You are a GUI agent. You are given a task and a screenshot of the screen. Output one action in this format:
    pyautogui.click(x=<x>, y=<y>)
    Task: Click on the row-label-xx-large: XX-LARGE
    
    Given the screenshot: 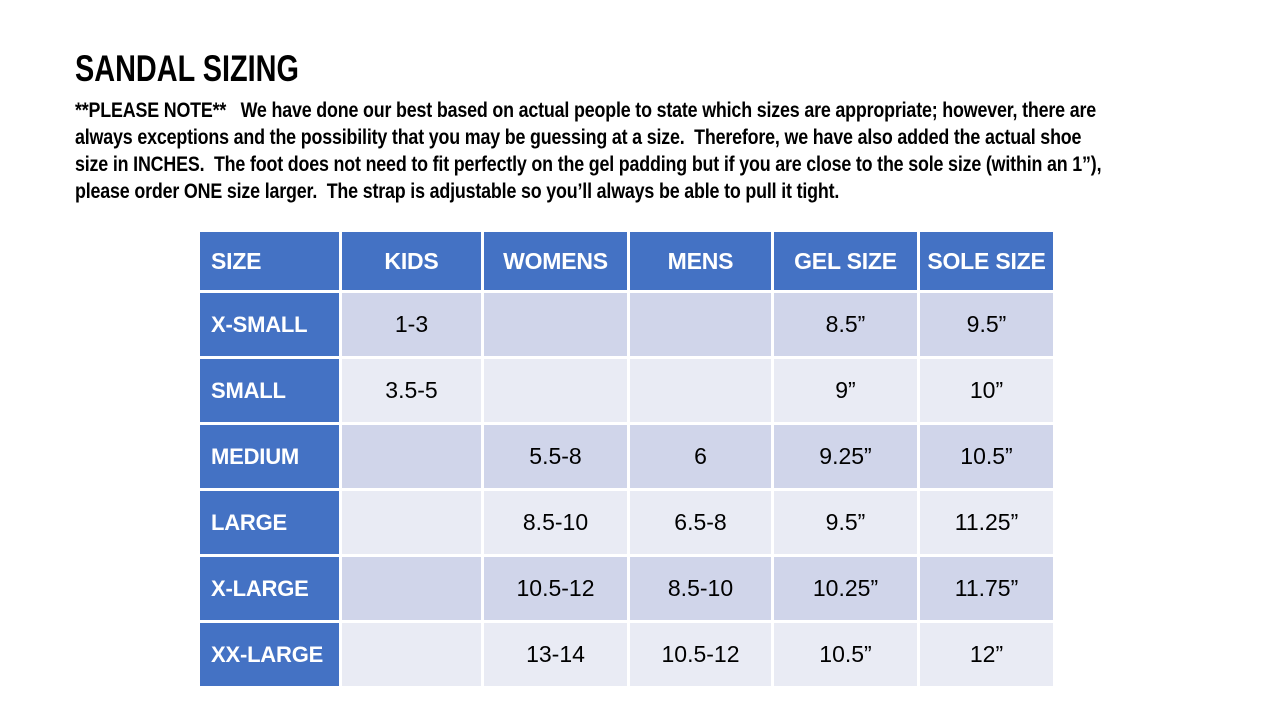 What is the action you would take?
    pyautogui.click(x=269, y=654)
    